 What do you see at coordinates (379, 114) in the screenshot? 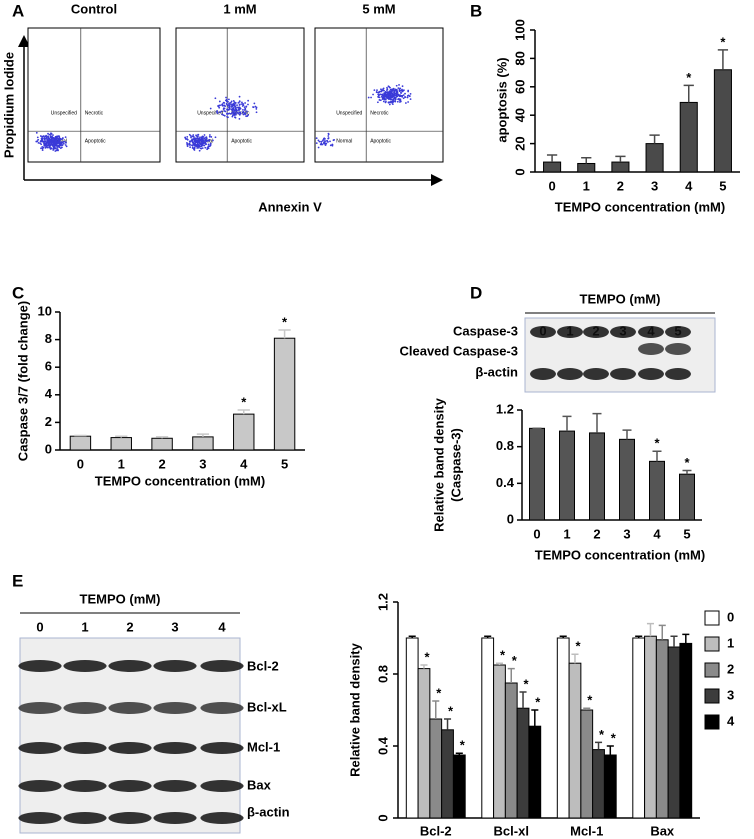
I see `quadrant-label: Necrotic` at bounding box center [379, 114].